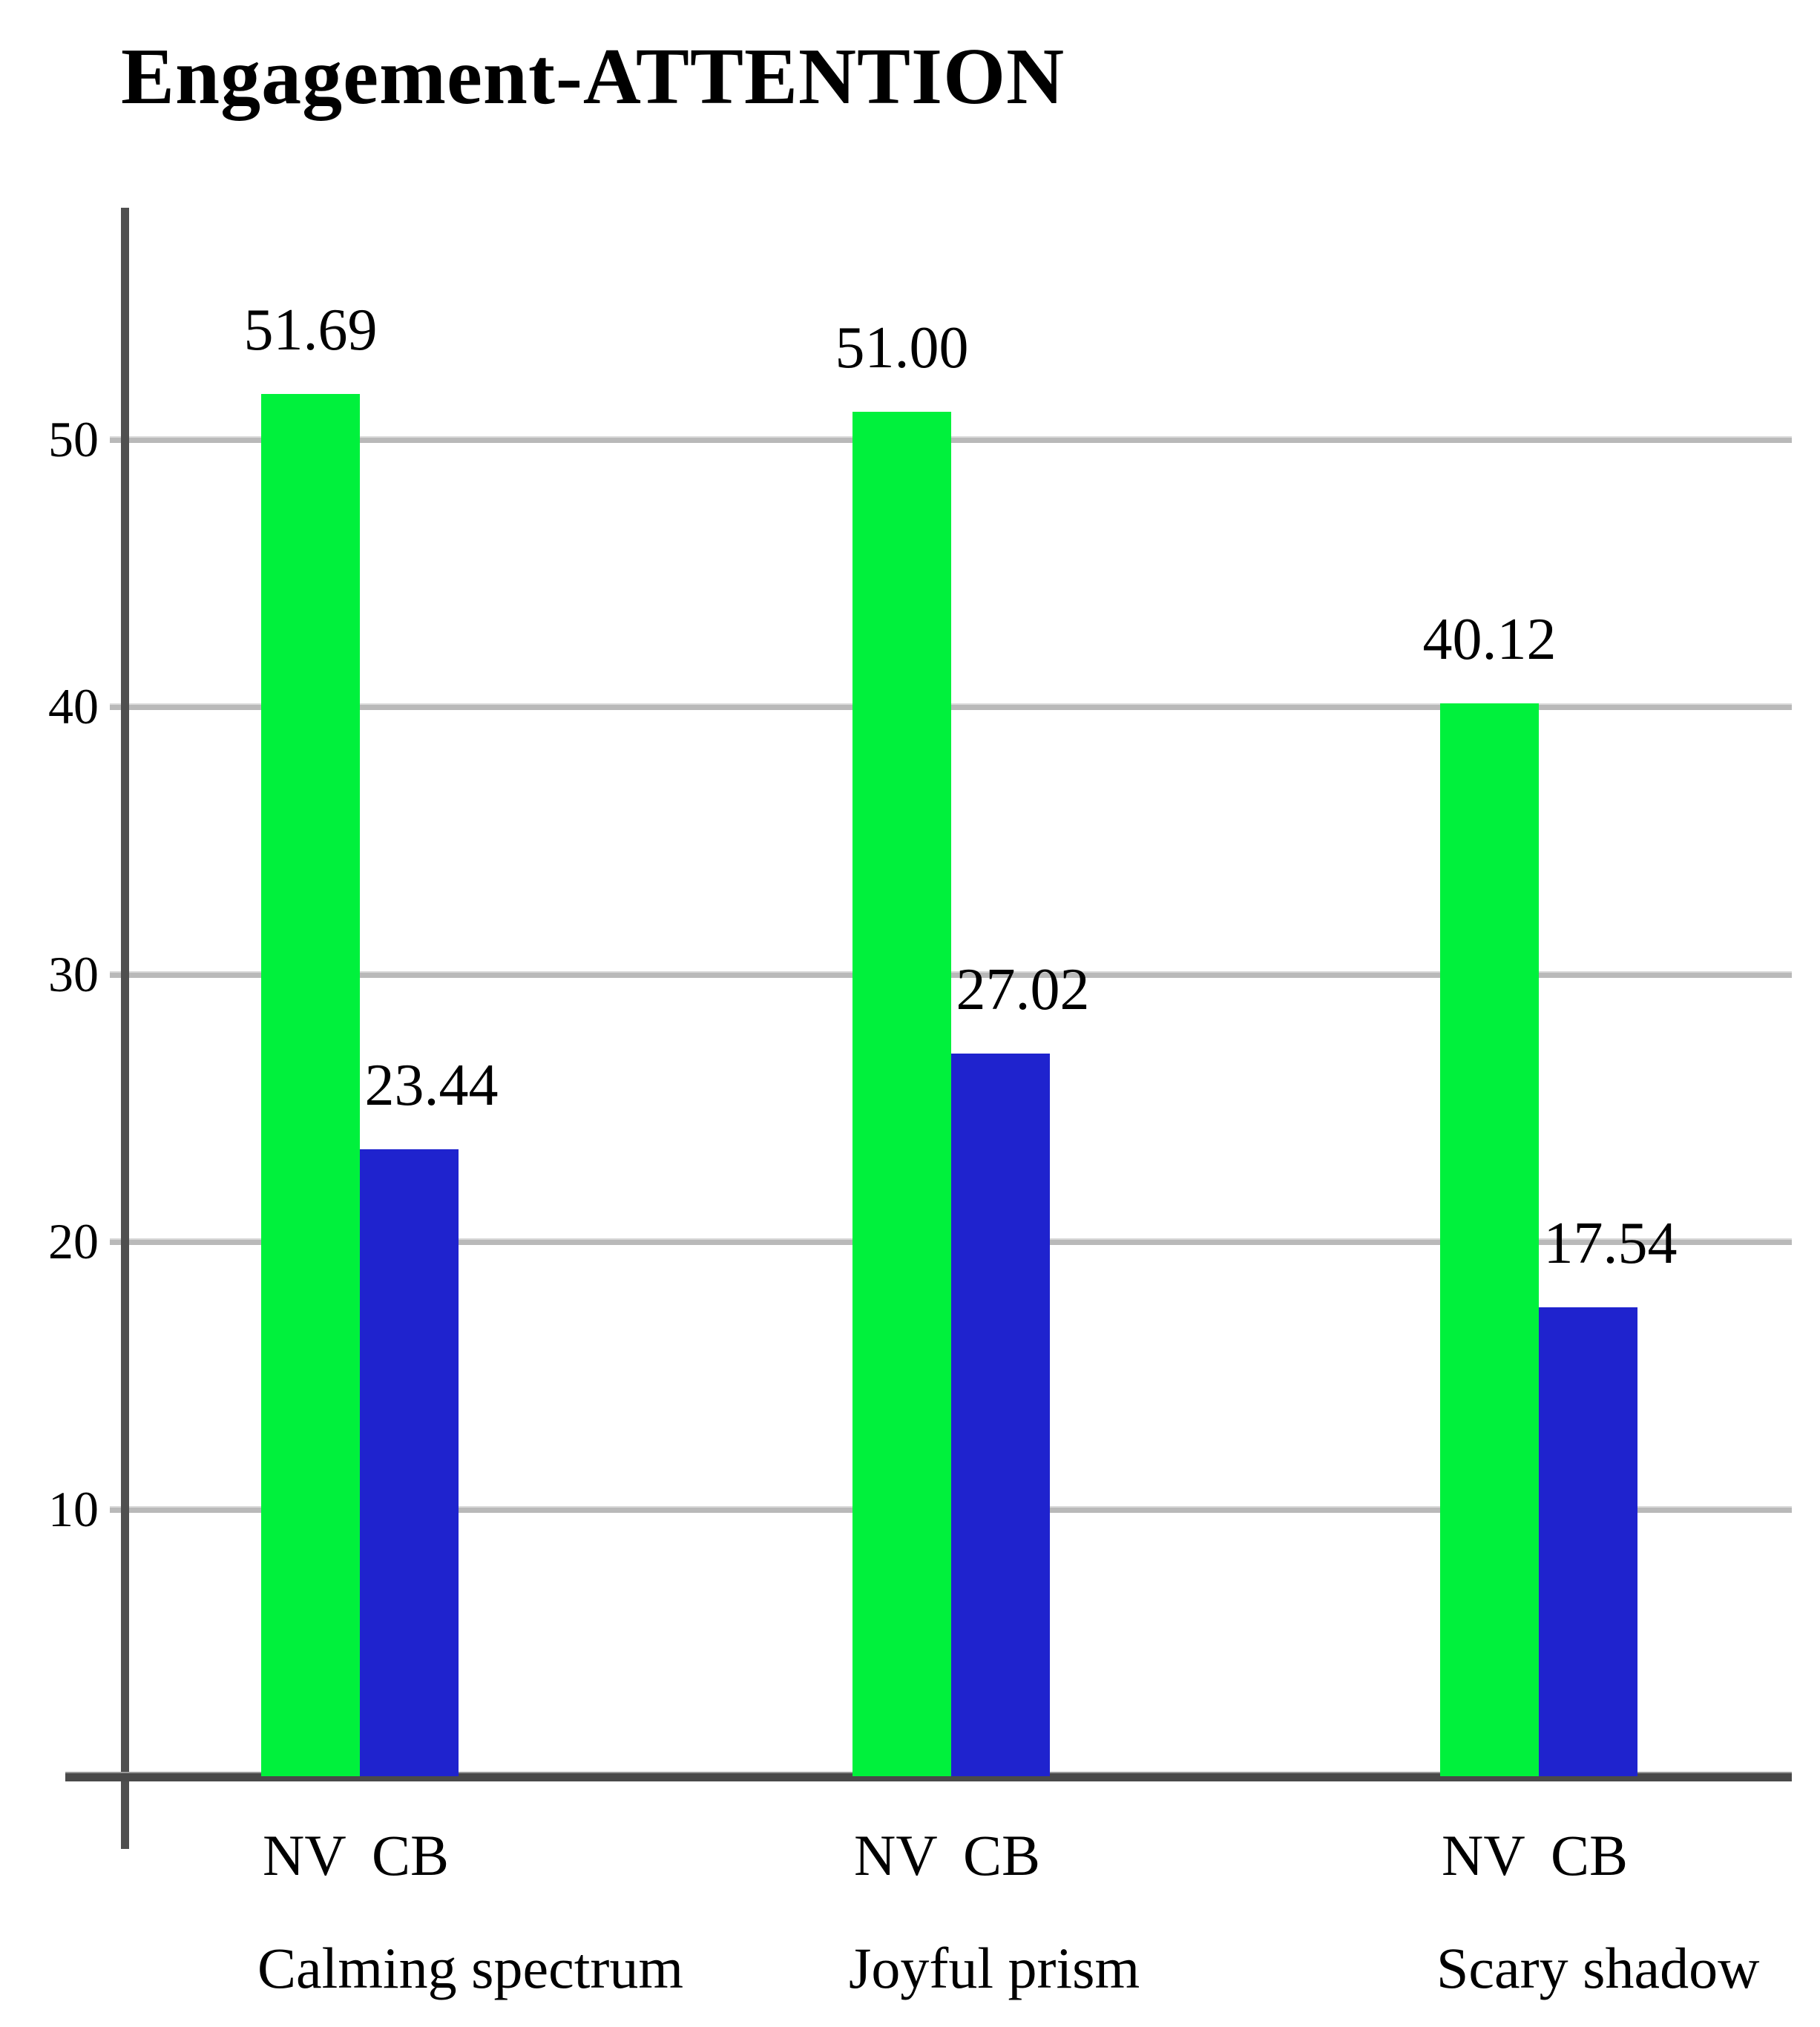 The image size is (1820, 2027). Describe the element at coordinates (1611, 1243) in the screenshot. I see `value-label-cb-scary-shadow: 17.54` at that location.